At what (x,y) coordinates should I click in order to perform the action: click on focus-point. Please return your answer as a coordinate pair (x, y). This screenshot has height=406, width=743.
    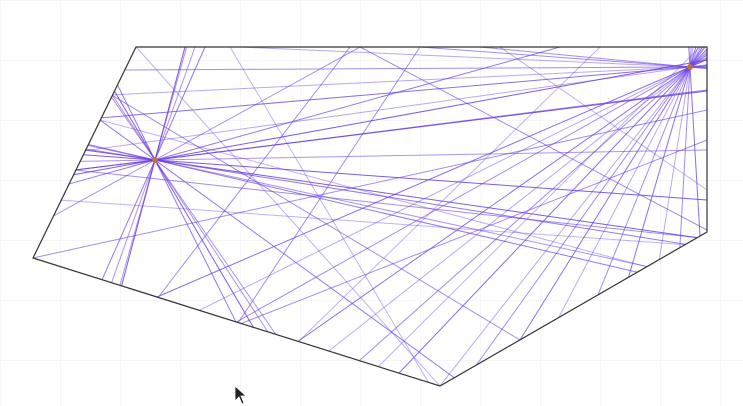
    Looking at the image, I should click on (690, 67).